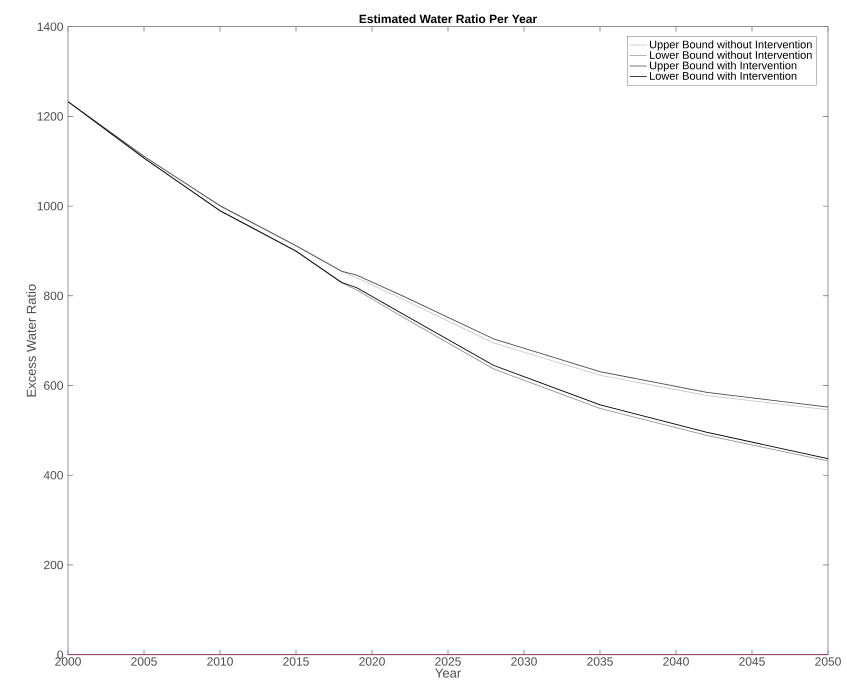 The image size is (847, 694). What do you see at coordinates (723, 66) in the screenshot?
I see `legend-label: Upper Bound with Intervention` at bounding box center [723, 66].